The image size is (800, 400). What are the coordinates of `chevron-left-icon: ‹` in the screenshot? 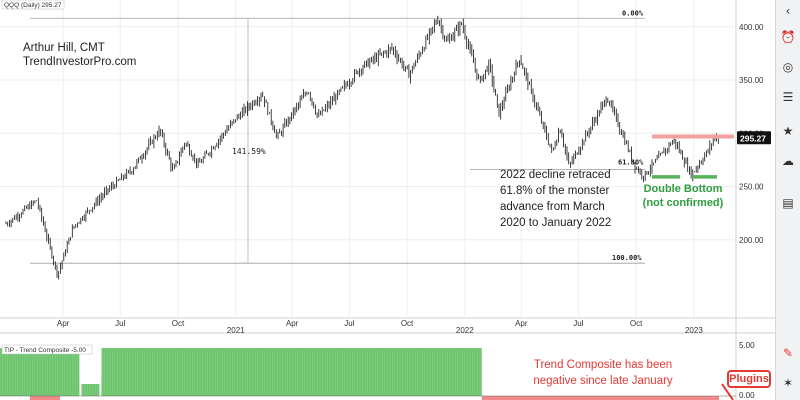 It's located at (788, 11).